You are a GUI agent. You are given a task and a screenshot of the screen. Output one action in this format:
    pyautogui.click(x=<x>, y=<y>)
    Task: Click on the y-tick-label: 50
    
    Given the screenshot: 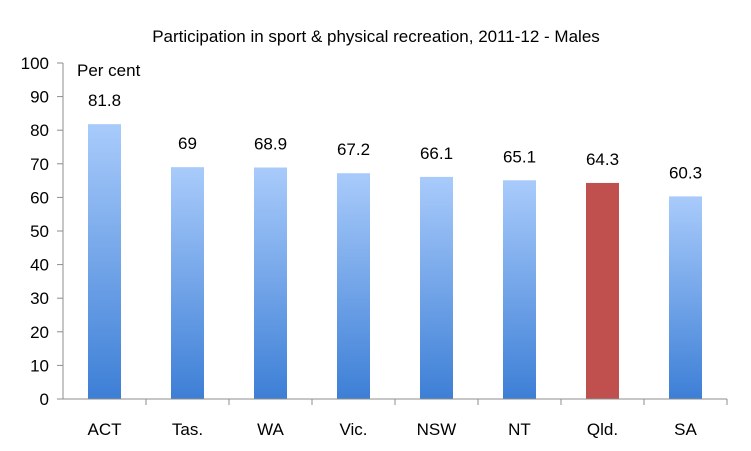 What is the action you would take?
    pyautogui.click(x=39, y=231)
    